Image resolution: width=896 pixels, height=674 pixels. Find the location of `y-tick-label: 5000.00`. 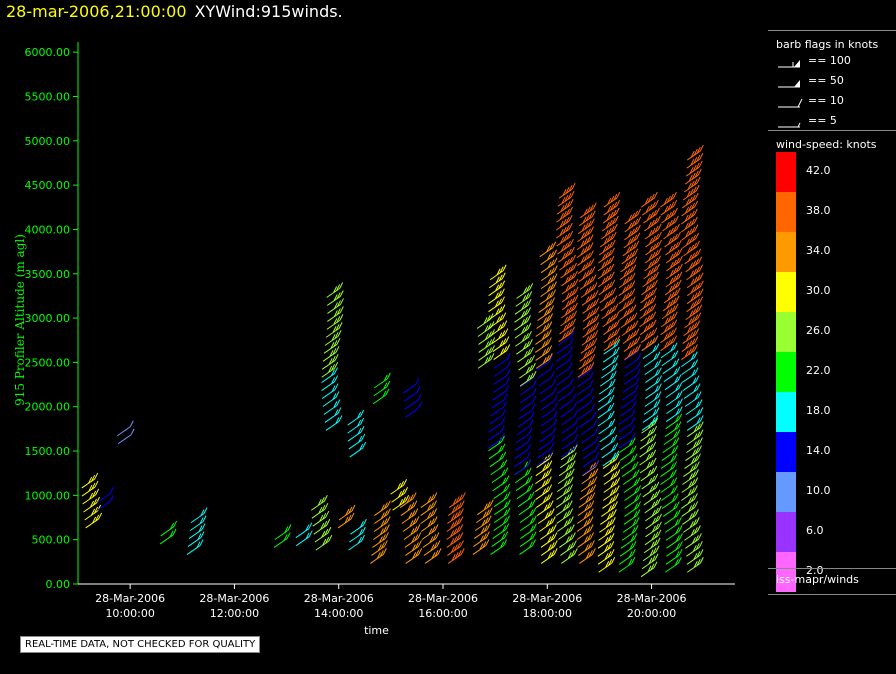

y-tick-label: 5000.00 is located at coordinates (48, 141).